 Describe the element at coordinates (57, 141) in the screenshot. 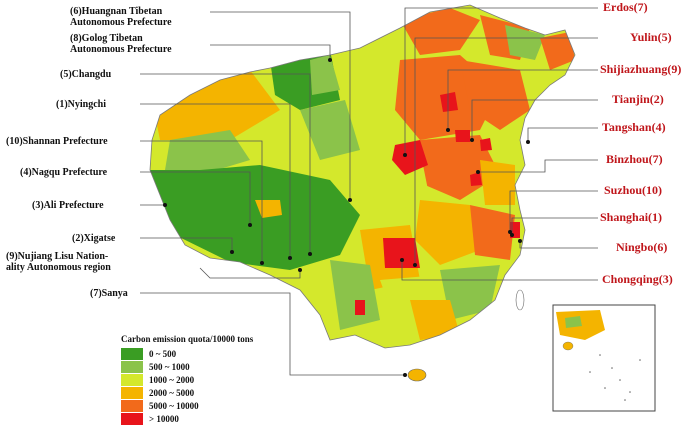

I see `label-shannan: (10)Shannan Prefecture` at that location.